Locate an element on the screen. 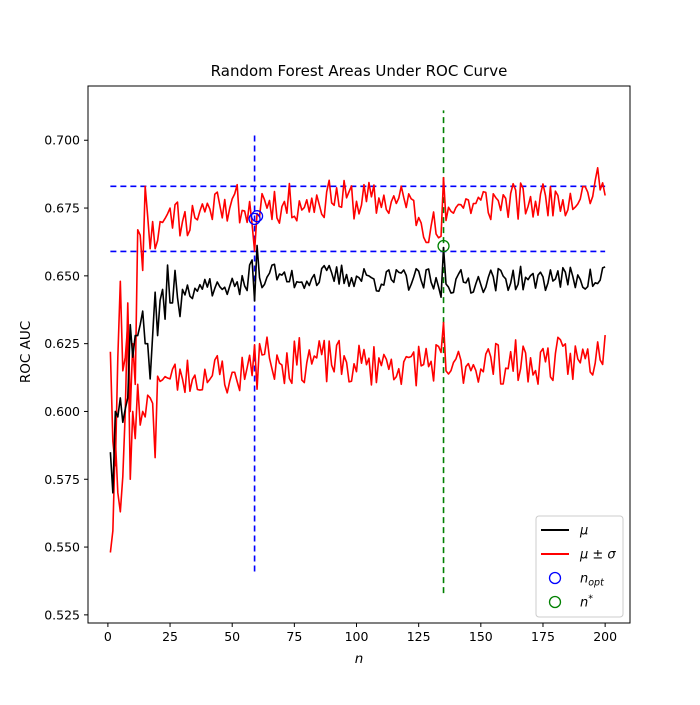 Image resolution: width=700 pixels, height=705 pixels. y-tick-label: 0.525 is located at coordinates (62, 614).